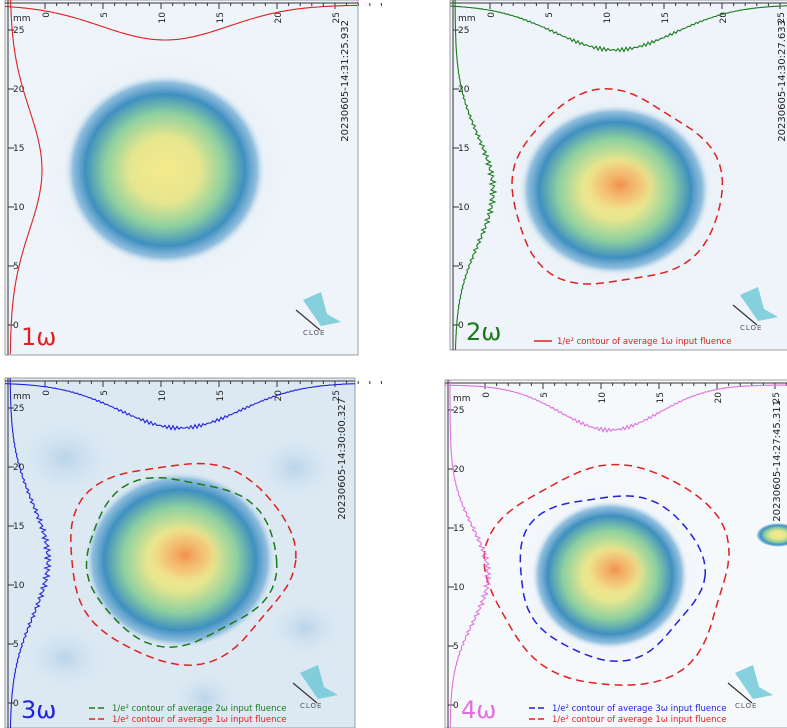  I want to click on harmonic-label: 2ω, so click(483, 332).